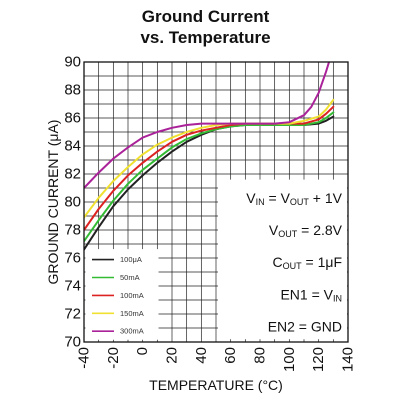 The height and width of the screenshot is (402, 411). Describe the element at coordinates (84, 358) in the screenshot. I see `x-tick-label: -40` at that location.